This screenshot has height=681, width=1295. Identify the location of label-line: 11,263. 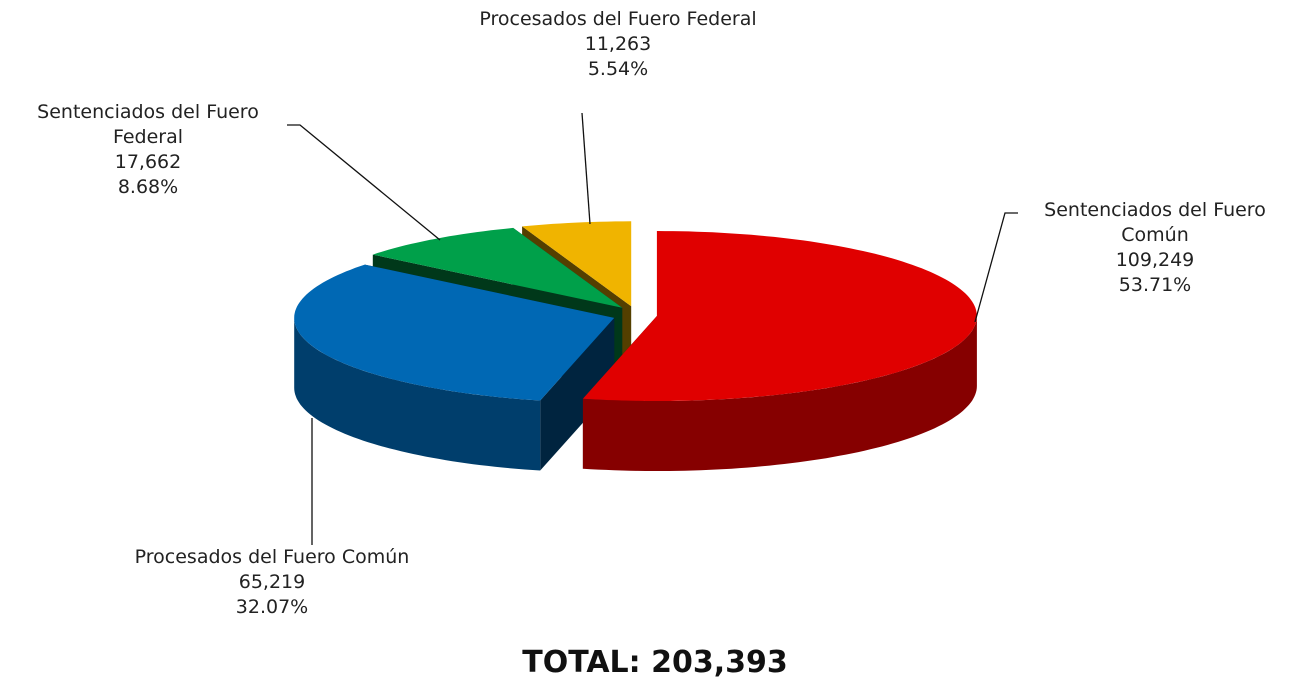
(618, 44).